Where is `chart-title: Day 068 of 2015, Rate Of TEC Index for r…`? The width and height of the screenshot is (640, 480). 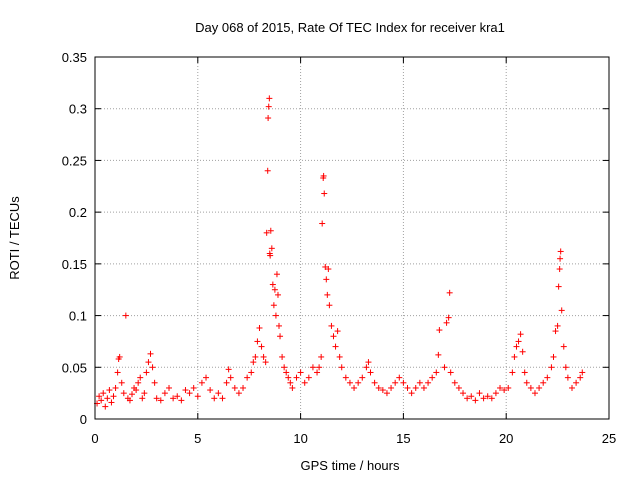
chart-title: Day 068 of 2015, Rate Of TEC Index for r… is located at coordinates (350, 27).